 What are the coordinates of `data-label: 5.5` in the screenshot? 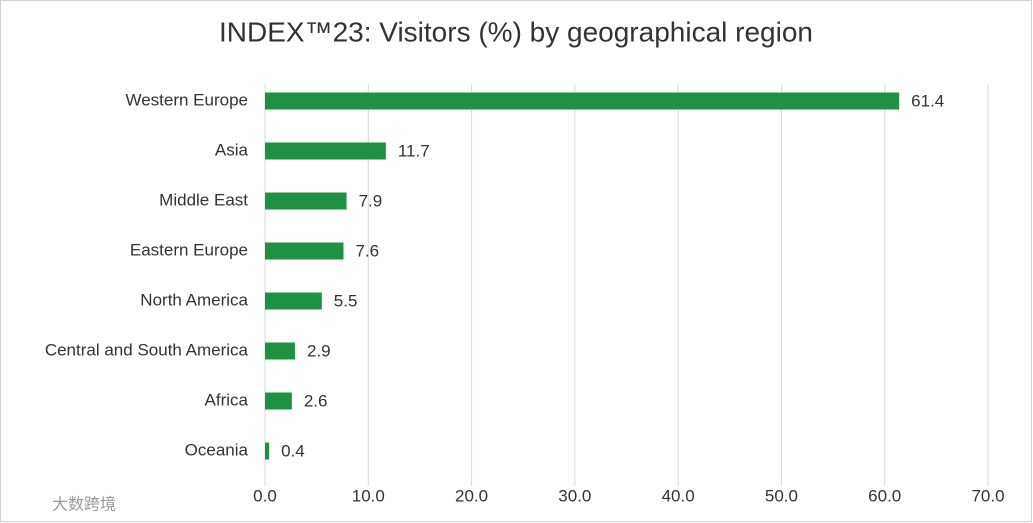 It's located at (346, 300).